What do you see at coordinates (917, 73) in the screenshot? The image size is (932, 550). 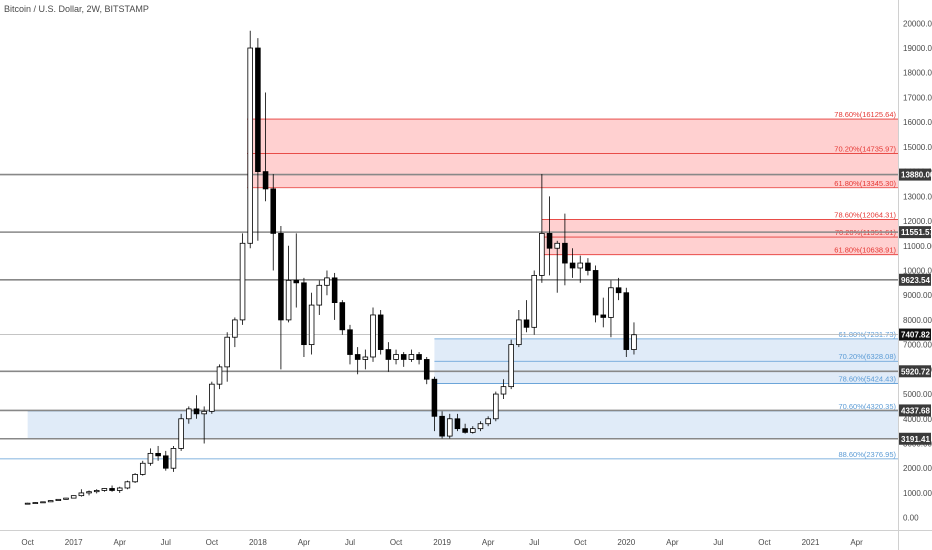 I see `y-tick-label: 18000.00` at bounding box center [917, 73].